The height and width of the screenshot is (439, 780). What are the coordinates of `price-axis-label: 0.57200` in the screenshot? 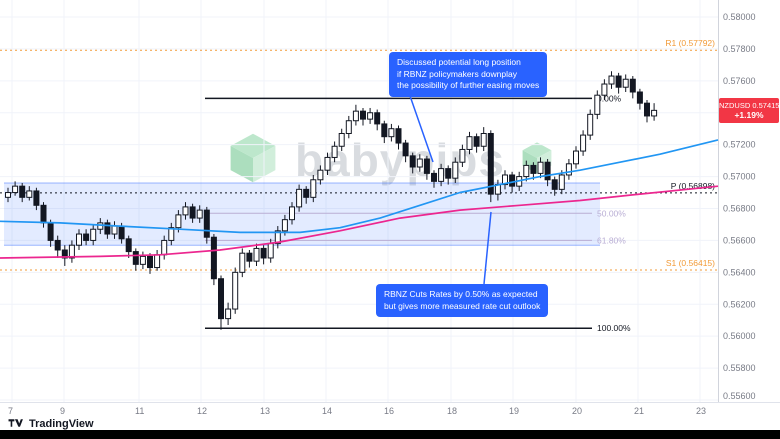 It's located at (739, 145).